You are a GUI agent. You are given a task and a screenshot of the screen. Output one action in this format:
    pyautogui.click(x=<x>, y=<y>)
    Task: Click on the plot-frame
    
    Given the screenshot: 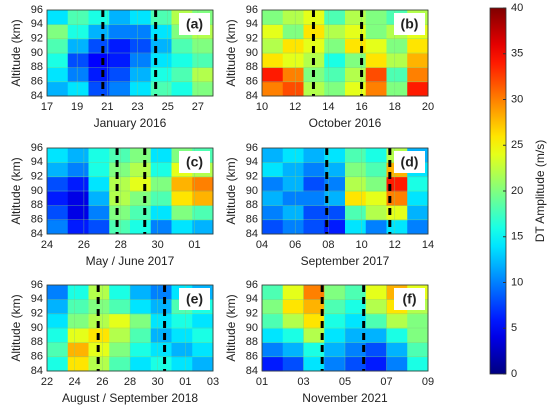 What is the action you would take?
    pyautogui.click(x=345, y=53)
    